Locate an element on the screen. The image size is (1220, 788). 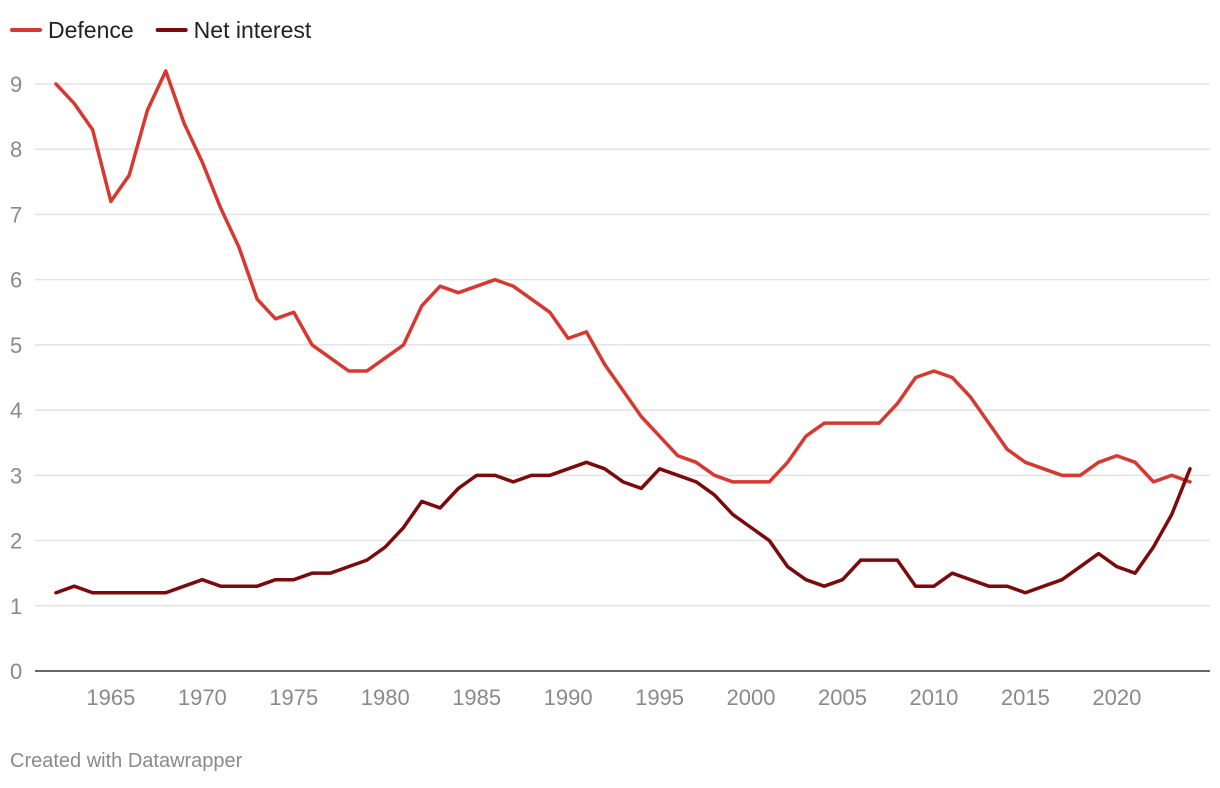
x-tick-label: 1975 is located at coordinates (293, 697).